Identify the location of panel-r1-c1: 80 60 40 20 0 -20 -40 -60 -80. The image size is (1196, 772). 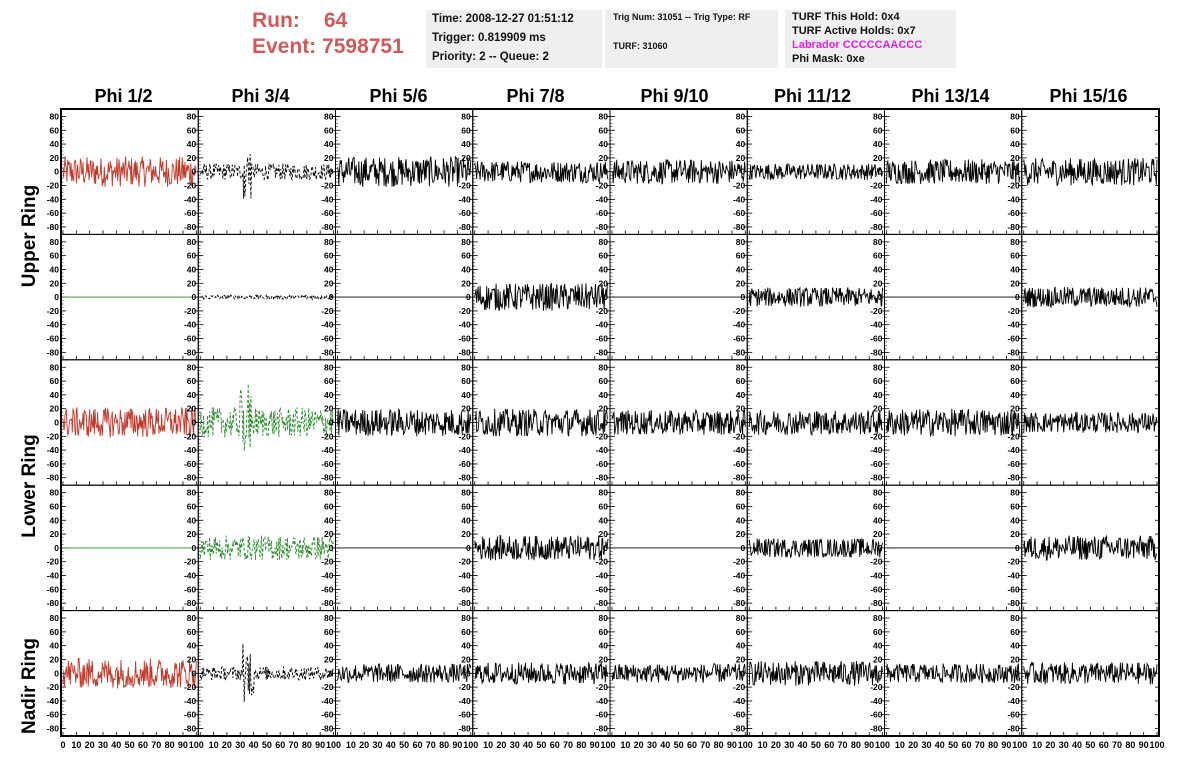
(260, 297).